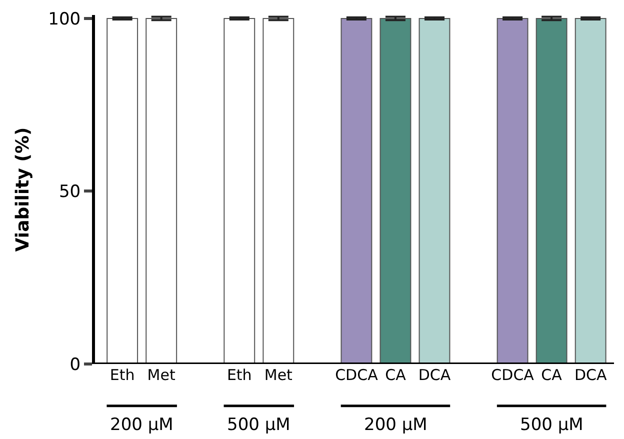 This screenshot has width=624, height=439. Describe the element at coordinates (69, 192) in the screenshot. I see `y-tick-label: 50` at that location.